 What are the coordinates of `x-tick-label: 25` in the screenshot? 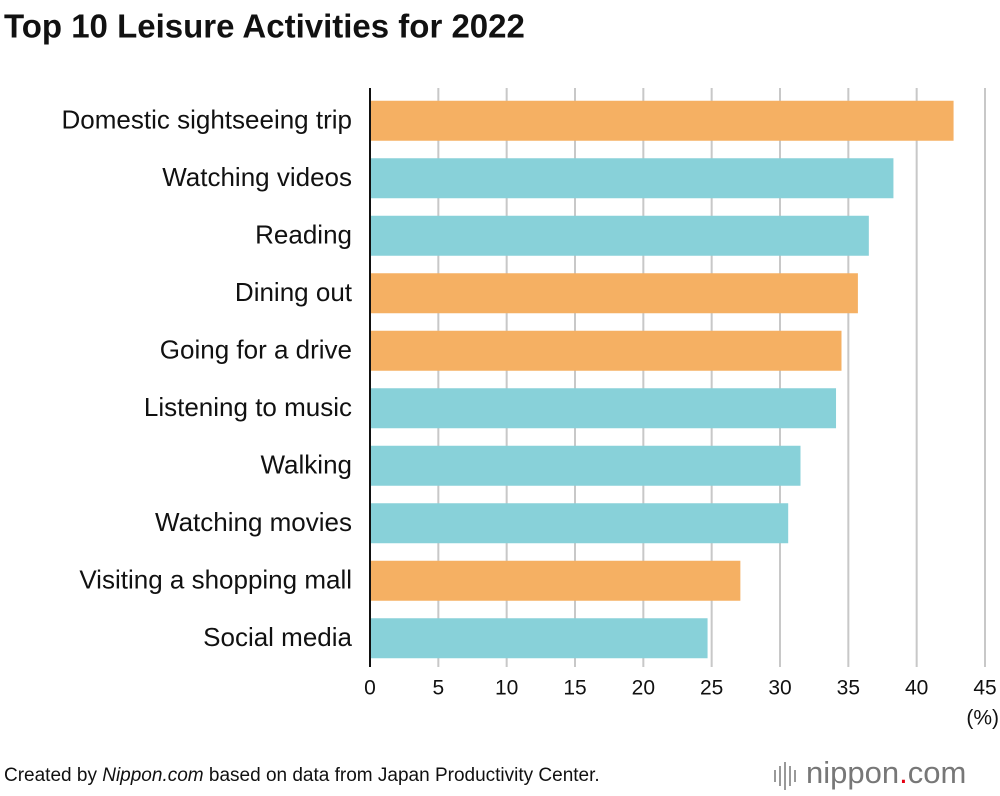 It's located at (711, 688).